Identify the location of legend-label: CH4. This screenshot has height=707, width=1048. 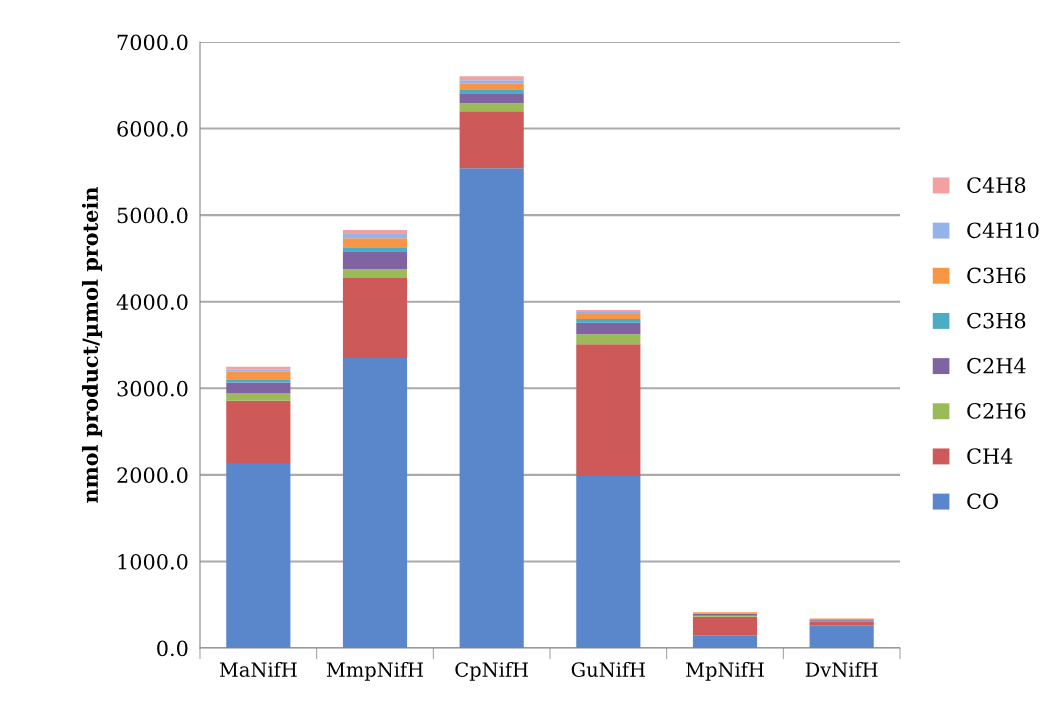
(990, 456).